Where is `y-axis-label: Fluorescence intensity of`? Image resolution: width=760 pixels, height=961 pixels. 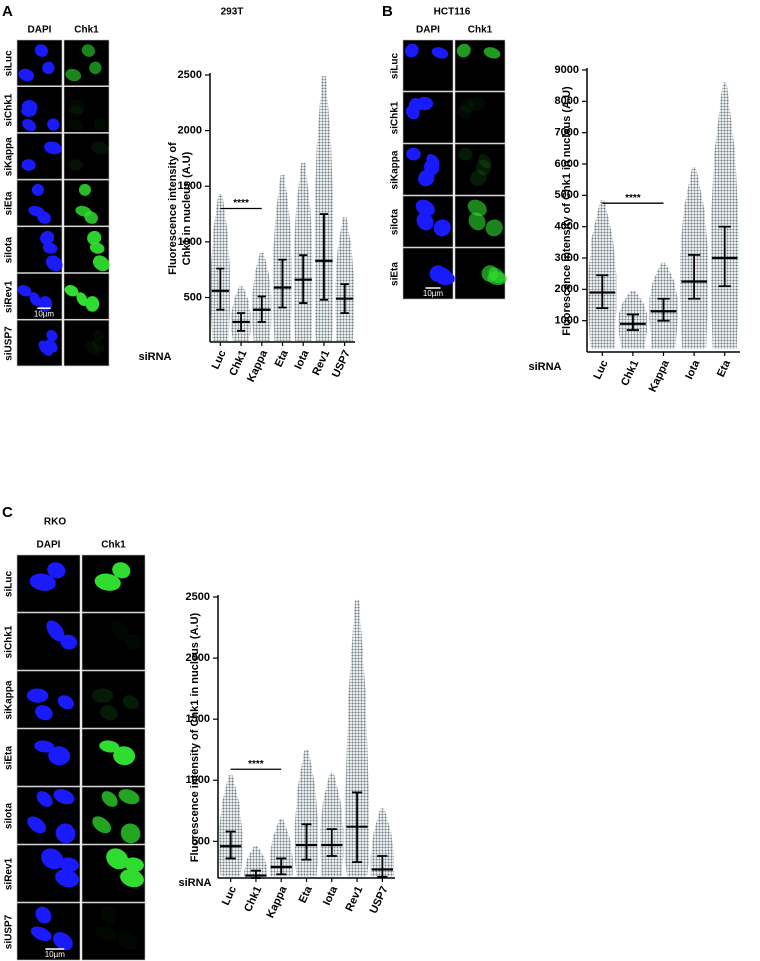
y-axis-label: Fluorescence intensity of is located at coordinates (173, 208).